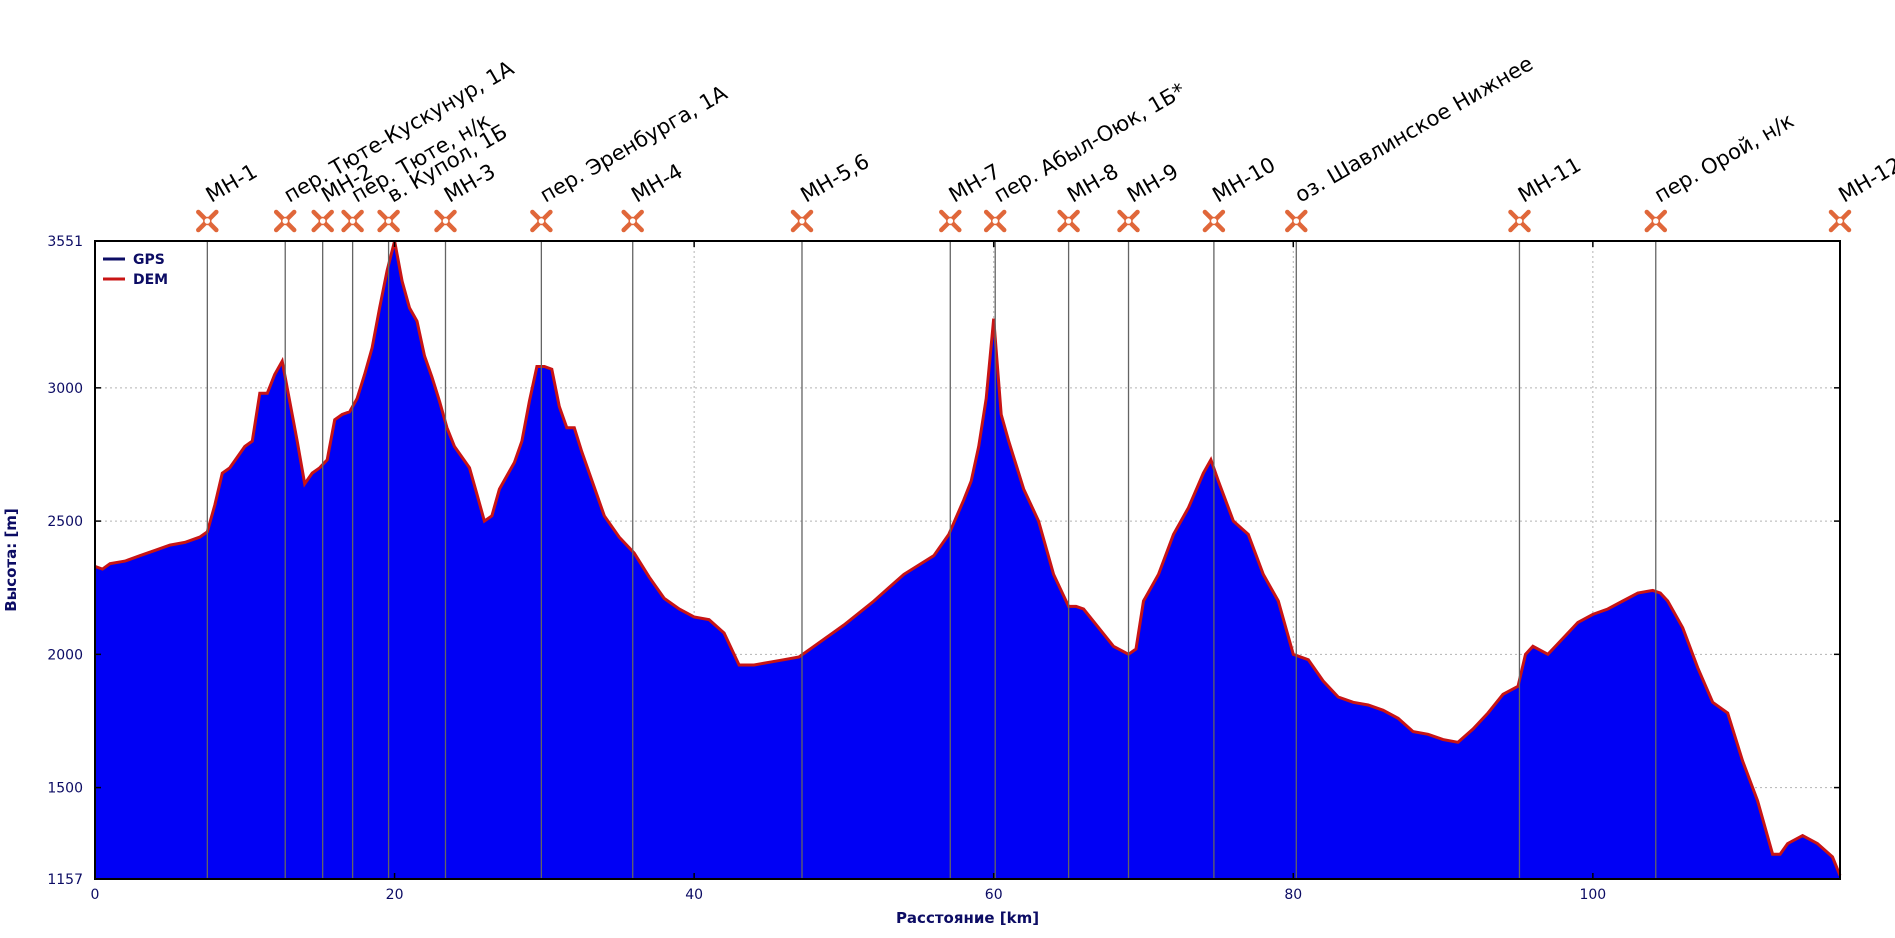 This screenshot has height=938, width=1895. What do you see at coordinates (150, 280) in the screenshot?
I see `legend-dem-label: DEM` at bounding box center [150, 280].